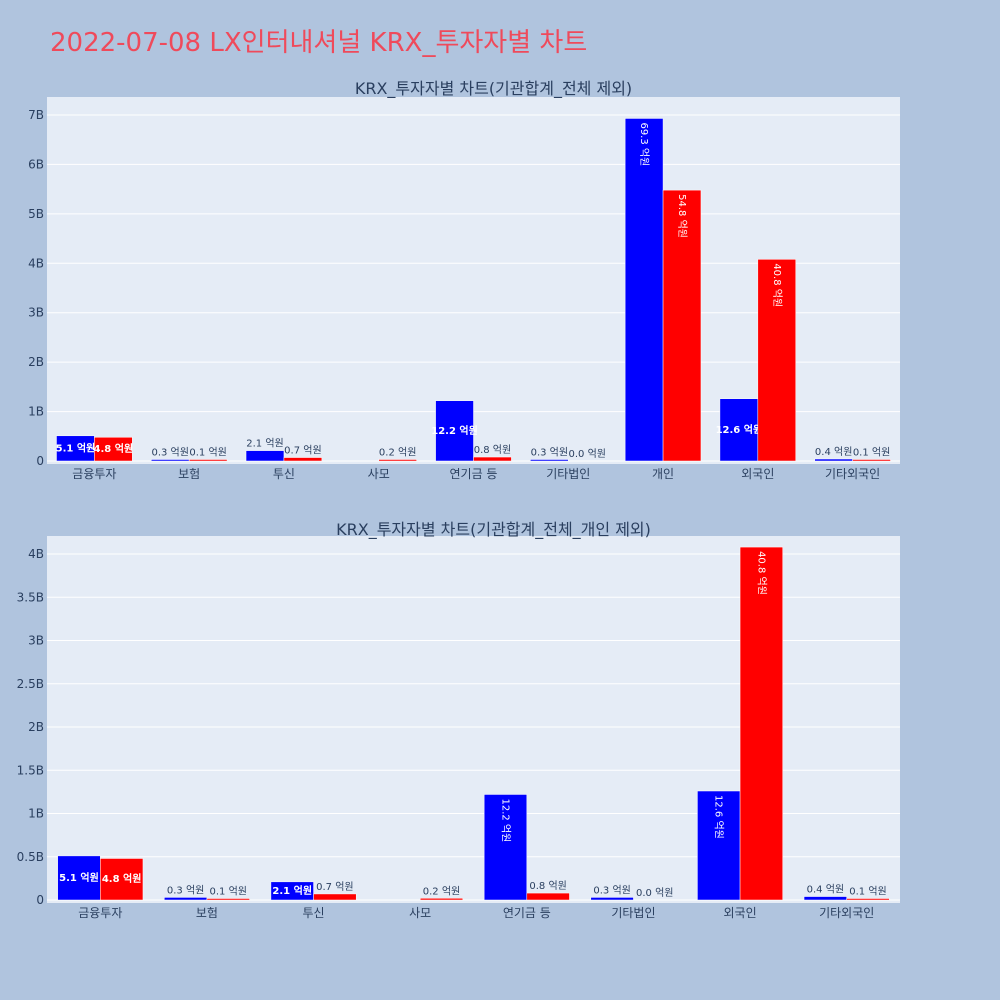 The width and height of the screenshot is (1000, 1000). What do you see at coordinates (663, 474) in the screenshot?
I see `x-tick-label: 개인` at bounding box center [663, 474].